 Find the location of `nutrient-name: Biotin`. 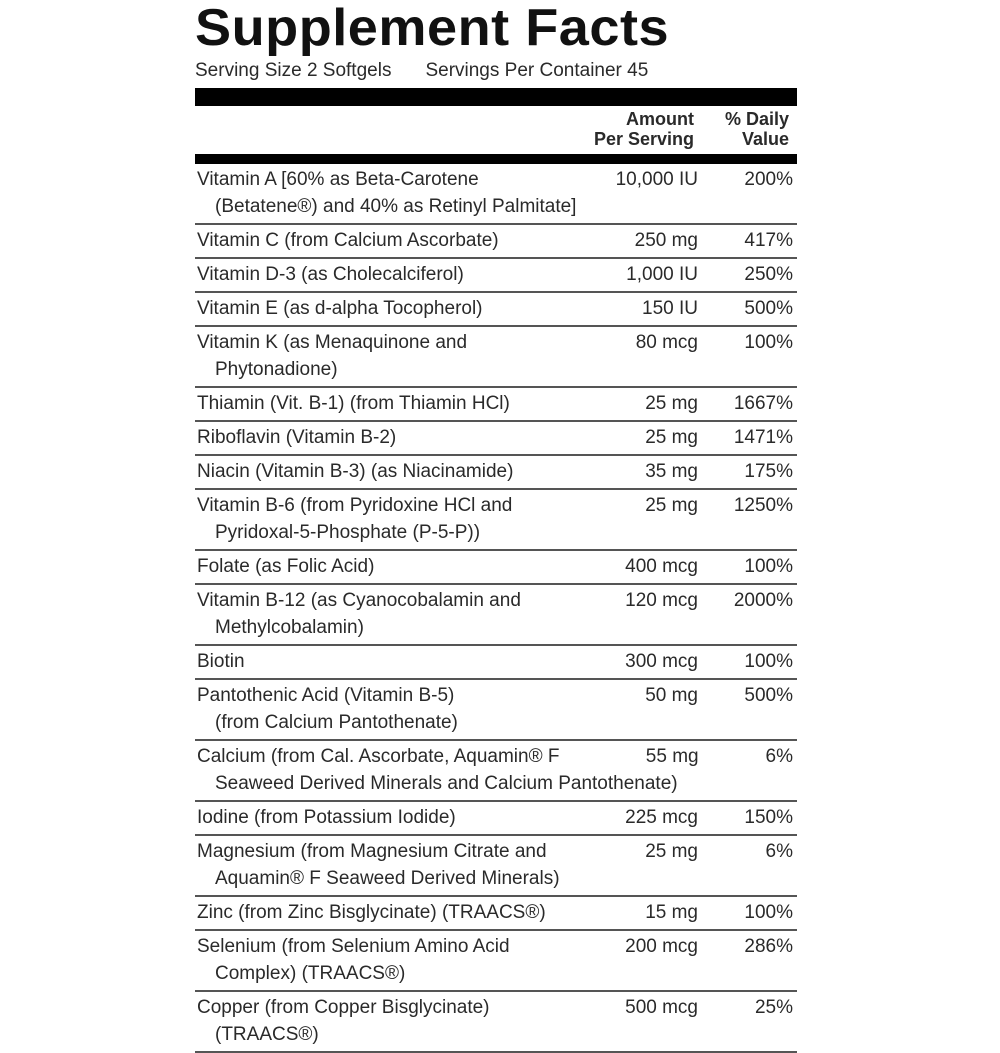

nutrient-name: Biotin is located at coordinates (221, 661).